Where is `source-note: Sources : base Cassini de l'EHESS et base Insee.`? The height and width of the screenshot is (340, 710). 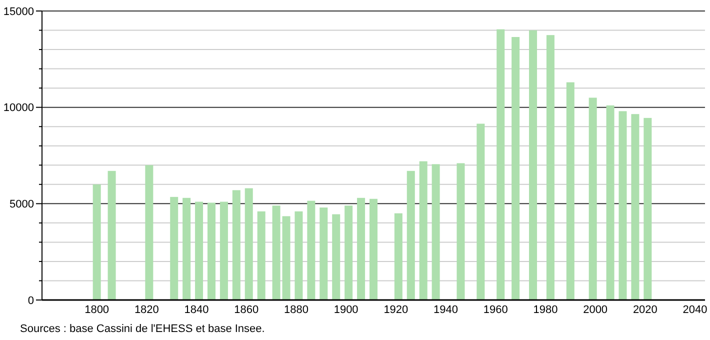 source-note: Sources : base Cassini de l'EHESS et base Insee. is located at coordinates (142, 329).